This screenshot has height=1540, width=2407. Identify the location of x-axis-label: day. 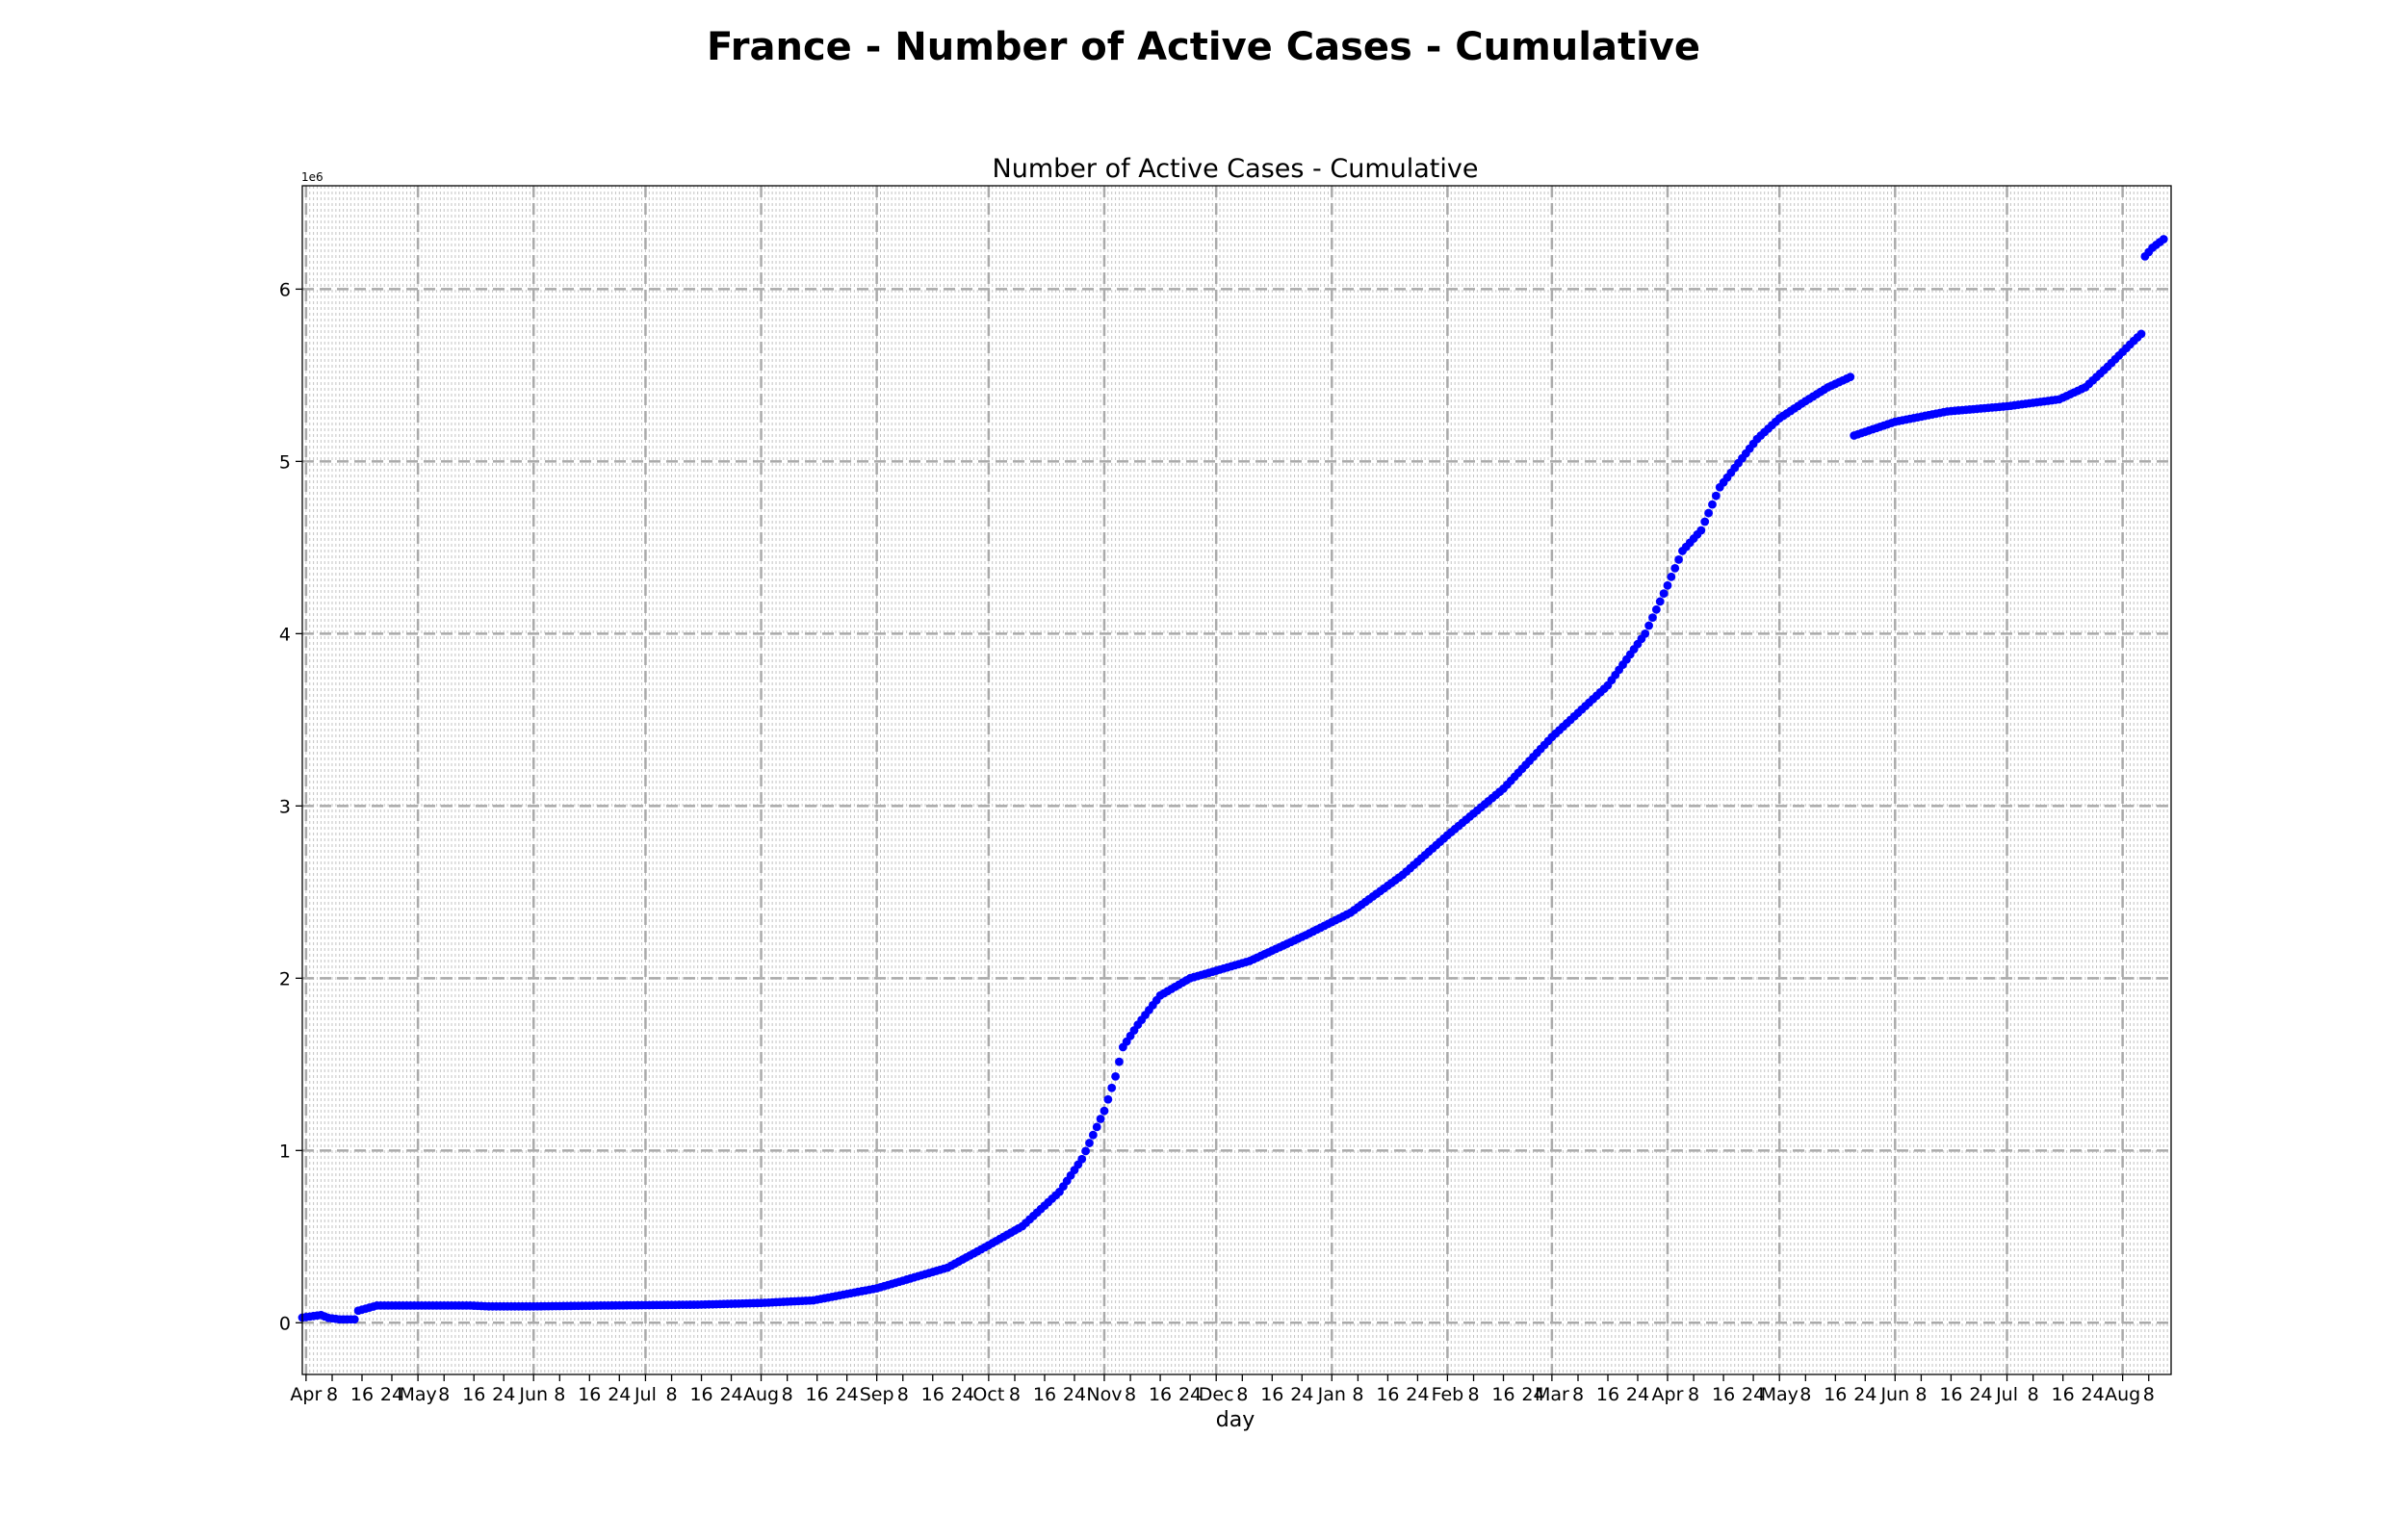
(1235, 1420).